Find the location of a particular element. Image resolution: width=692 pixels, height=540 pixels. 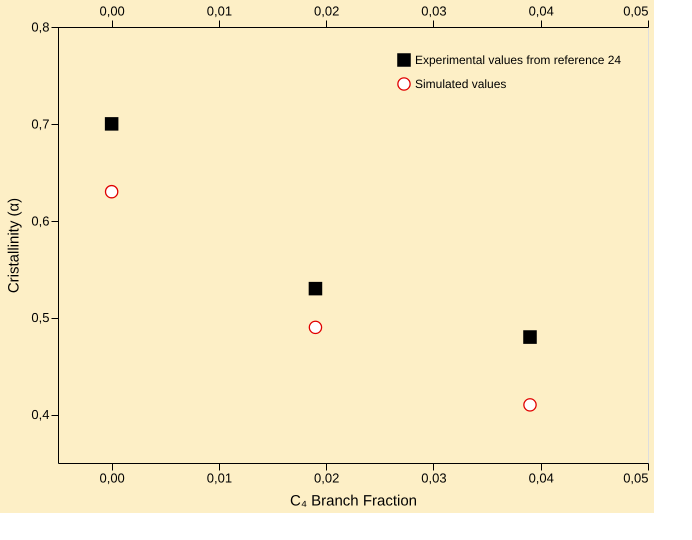

legend-label: Simulated values is located at coordinates (460, 84).